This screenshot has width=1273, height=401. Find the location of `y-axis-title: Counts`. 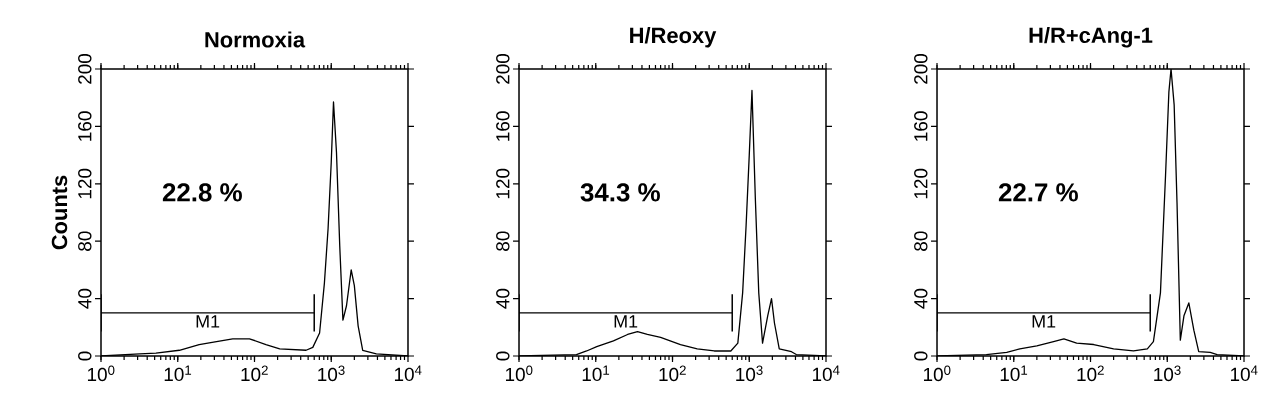

y-axis-title: Counts is located at coordinates (59, 212).